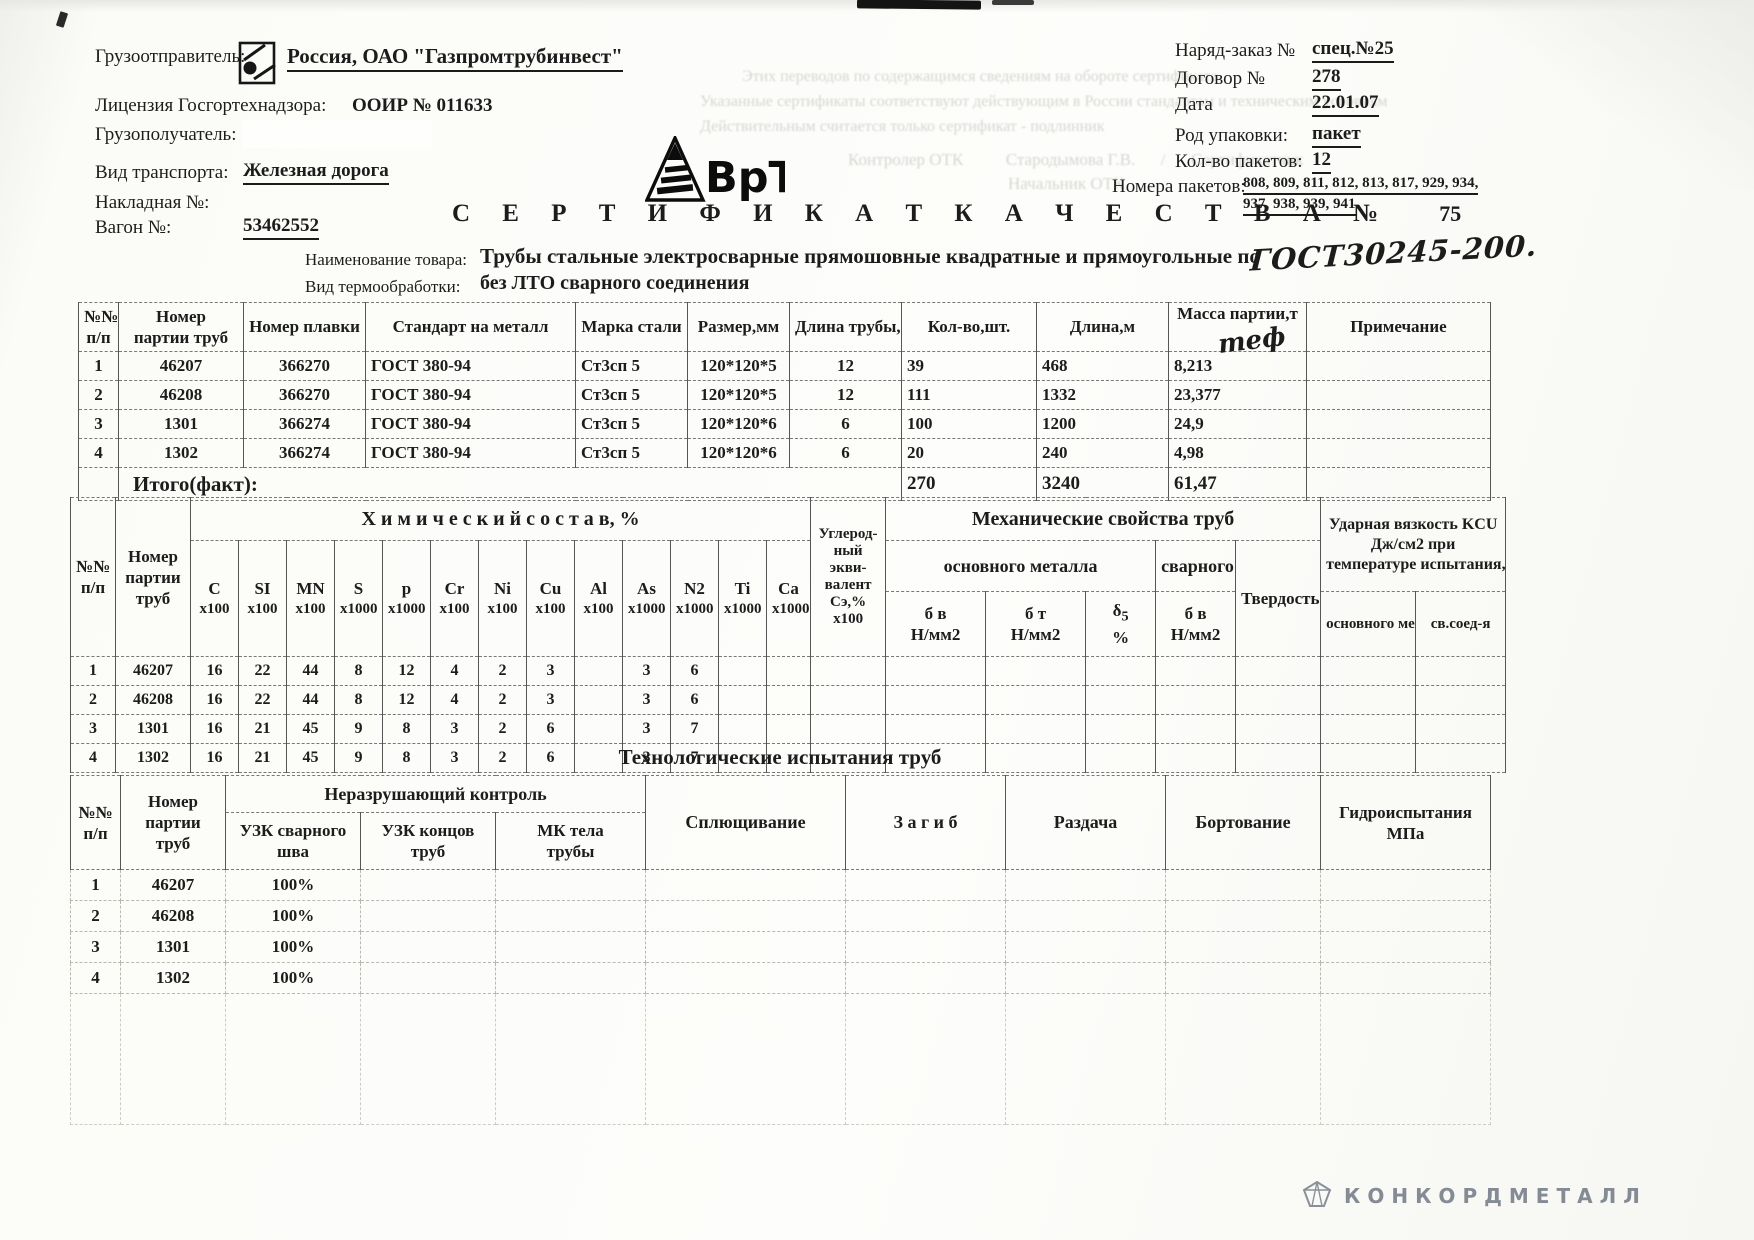  Describe the element at coordinates (1405, 833) in the screenshot. I see `label: МПа` at that location.